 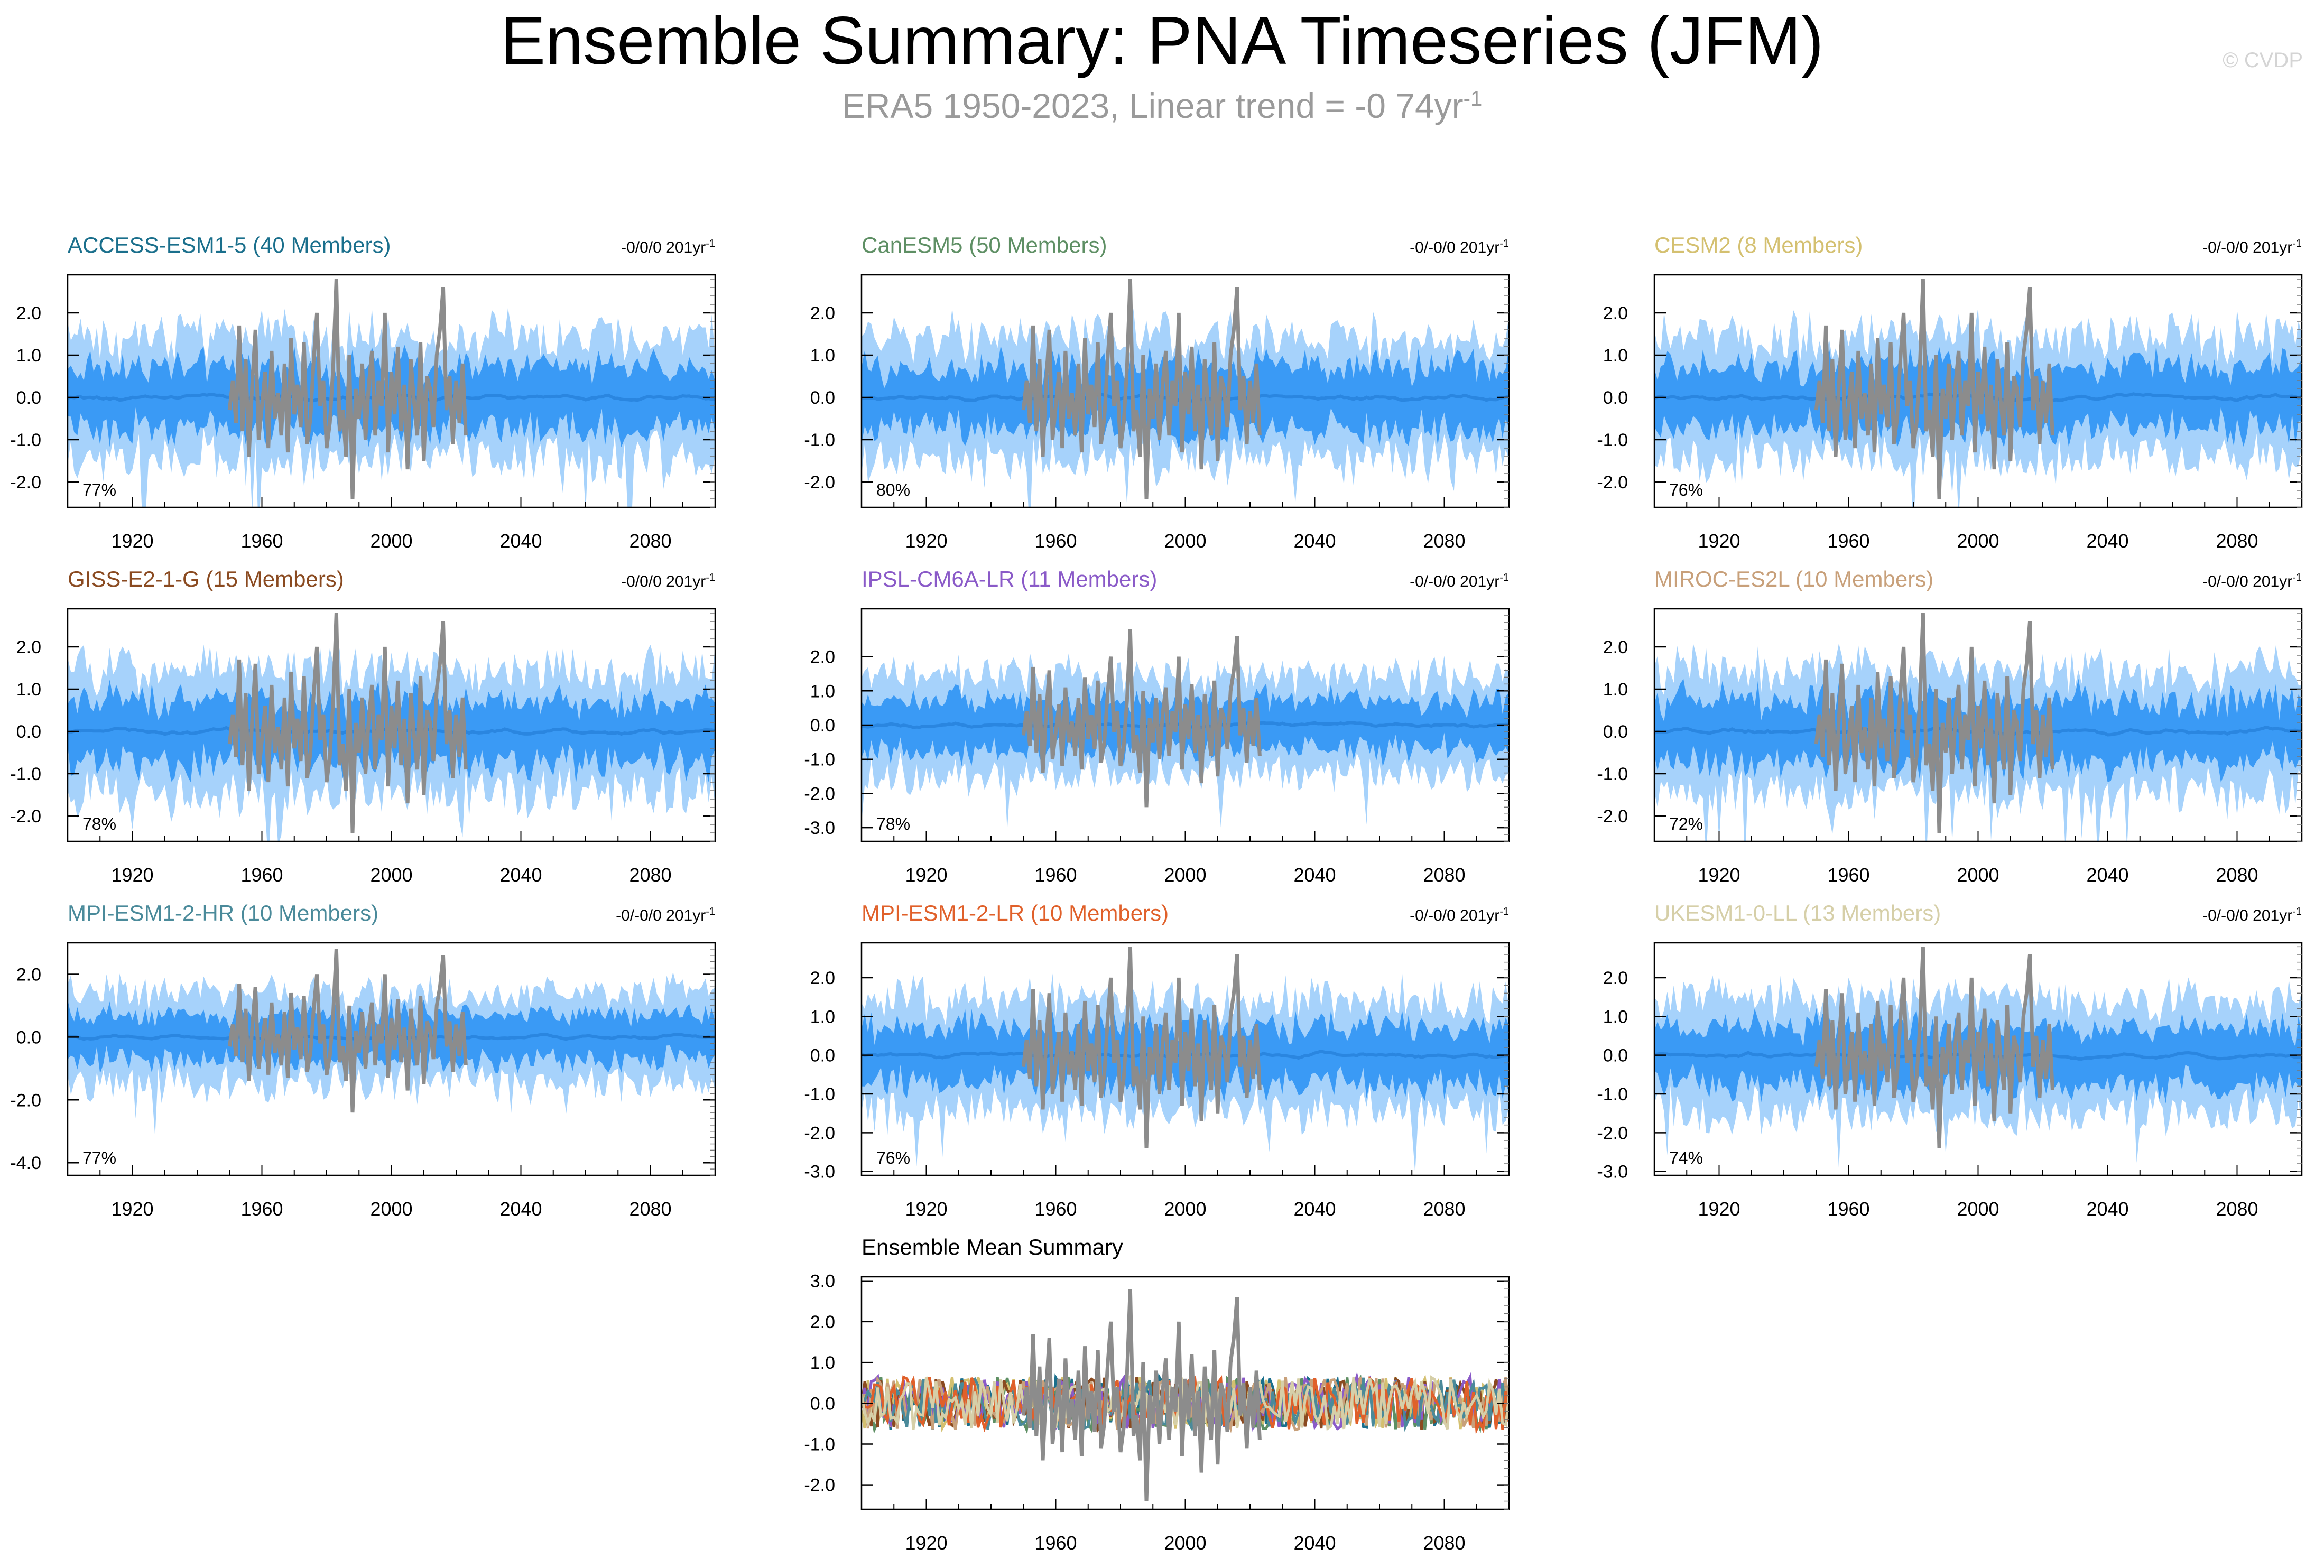 I want to click on y-tick-label: -3.0, so click(x=819, y=828).